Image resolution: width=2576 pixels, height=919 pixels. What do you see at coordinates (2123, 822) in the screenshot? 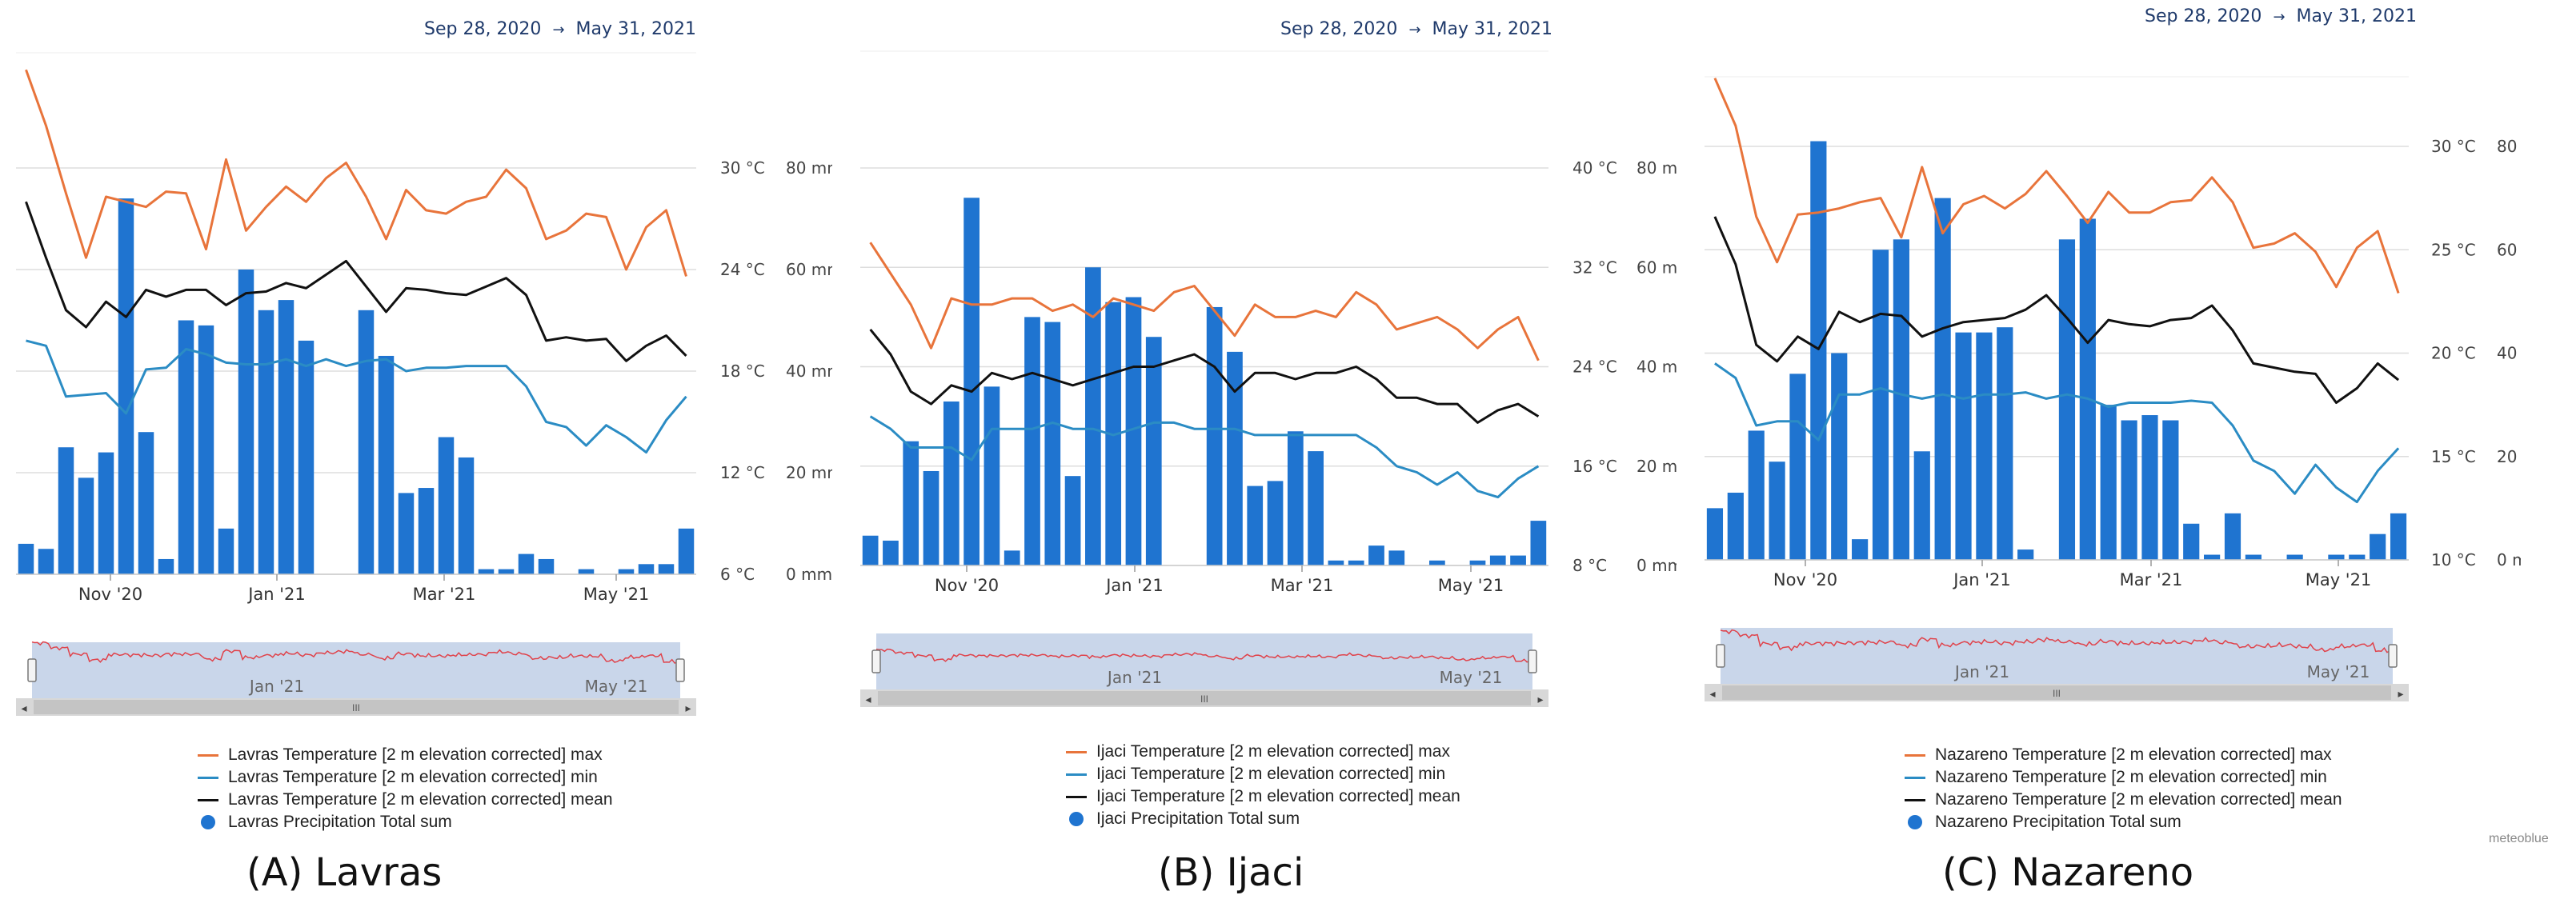
I see `legend-item: Nazareno Precipitation Total sum` at bounding box center [2123, 822].